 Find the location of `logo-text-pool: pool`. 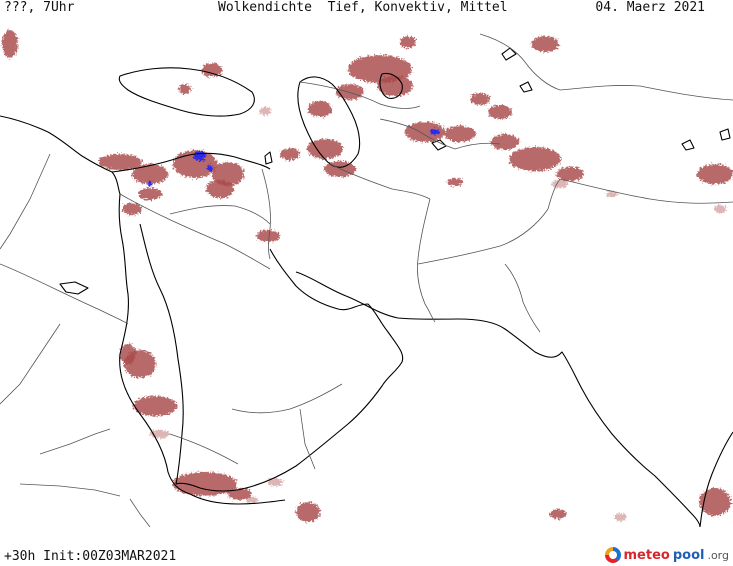

logo-text-pool: pool is located at coordinates (688, 555).